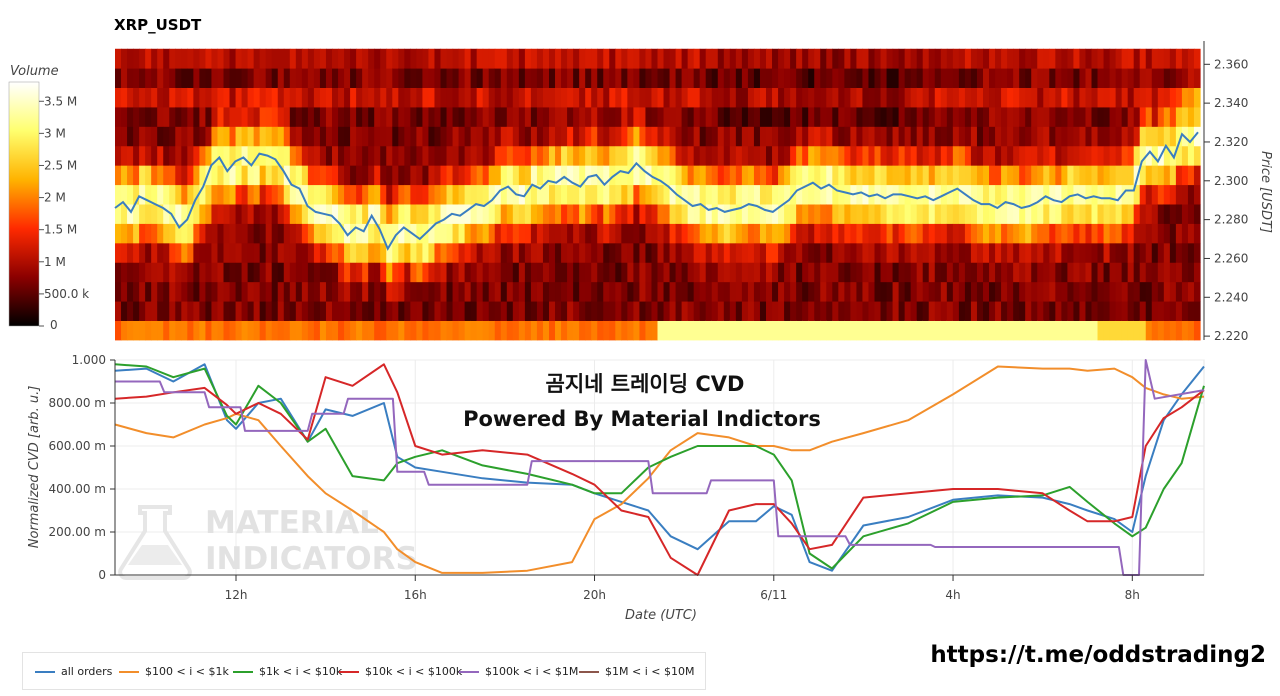 This screenshot has height=696, width=1280. Describe the element at coordinates (1098, 655) in the screenshot. I see `telegram-url: https://t.me/oddstrading2` at that location.